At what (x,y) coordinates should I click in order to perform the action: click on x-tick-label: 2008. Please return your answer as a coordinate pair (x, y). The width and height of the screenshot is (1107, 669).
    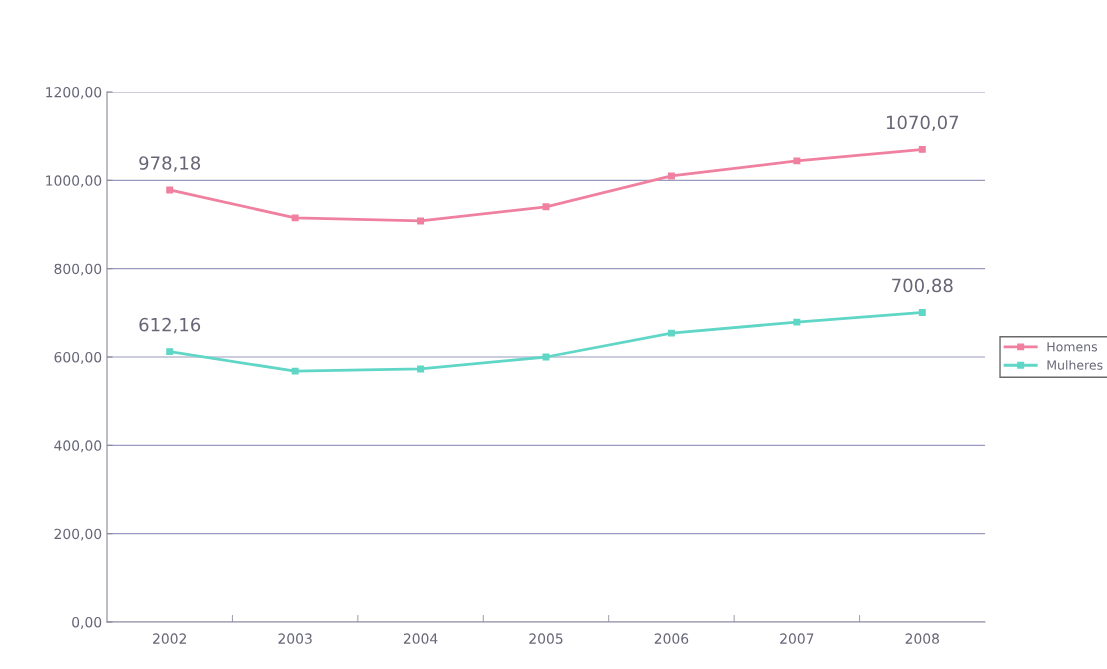
    Looking at the image, I should click on (922, 638).